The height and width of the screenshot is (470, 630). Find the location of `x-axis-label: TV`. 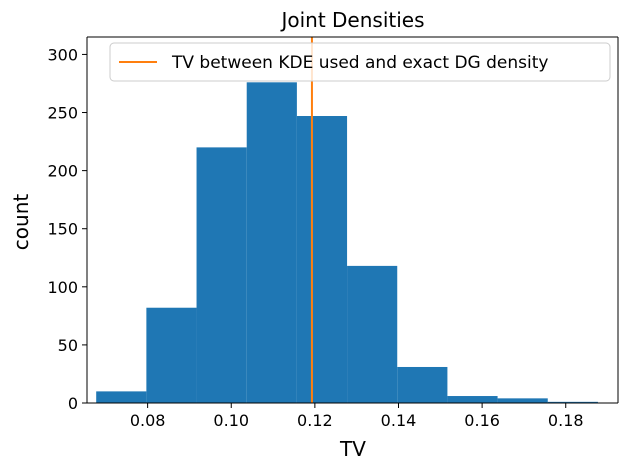

x-axis-label: TV is located at coordinates (352, 449).